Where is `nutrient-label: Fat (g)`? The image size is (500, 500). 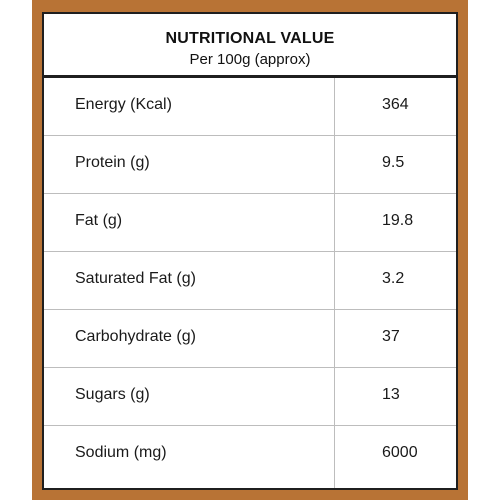
nutrient-label: Fat (g) is located at coordinates (99, 220).